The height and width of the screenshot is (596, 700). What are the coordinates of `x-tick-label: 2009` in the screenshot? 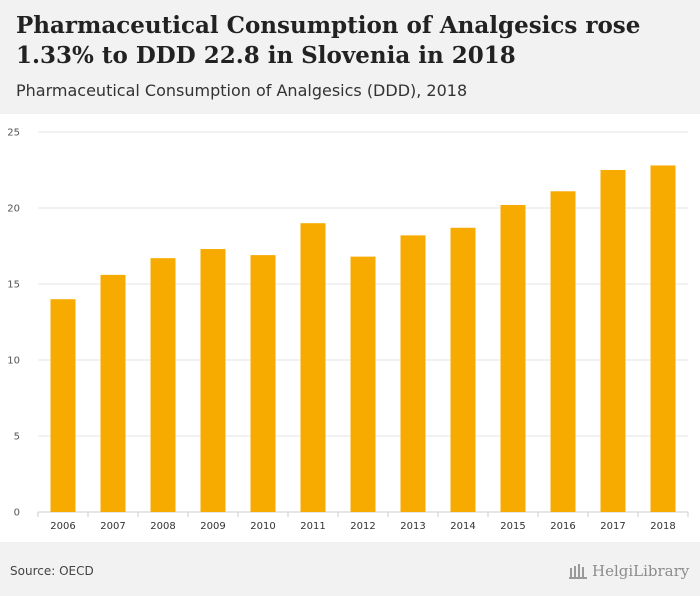 It's located at (212, 526).